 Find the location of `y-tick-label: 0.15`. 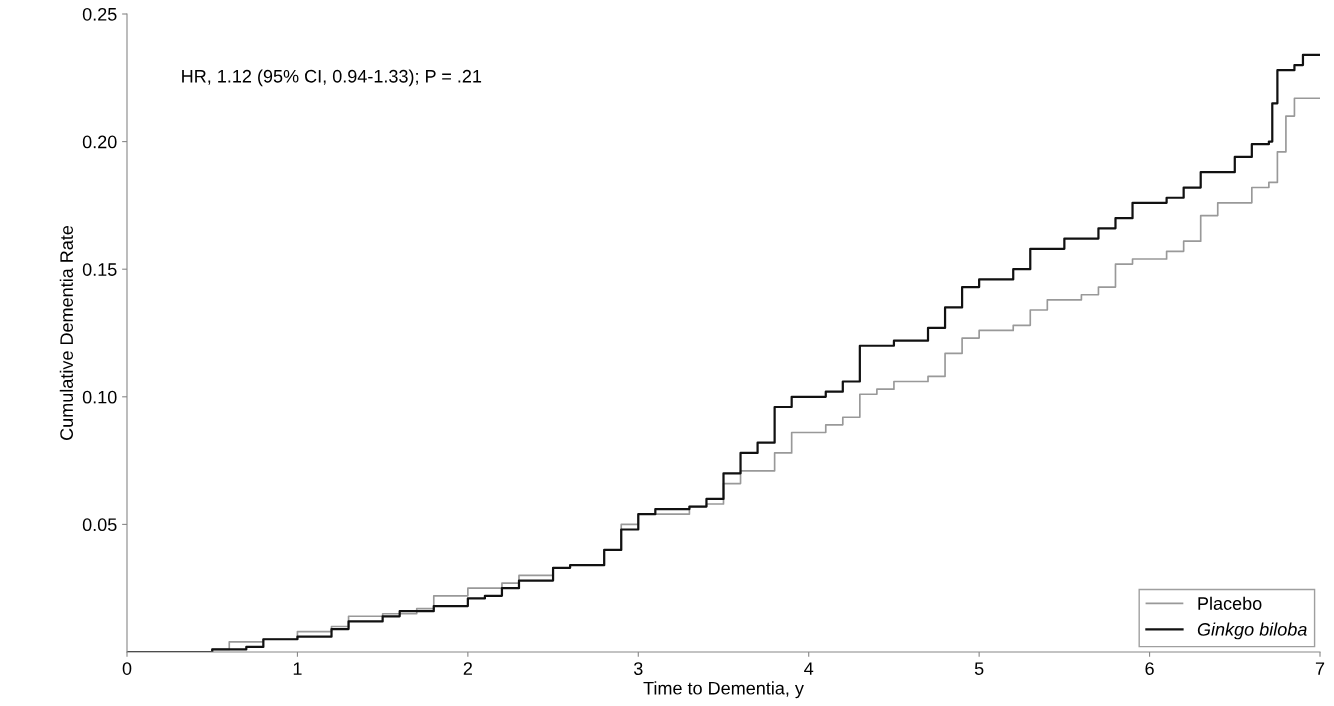

y-tick-label: 0.15 is located at coordinates (99, 269).